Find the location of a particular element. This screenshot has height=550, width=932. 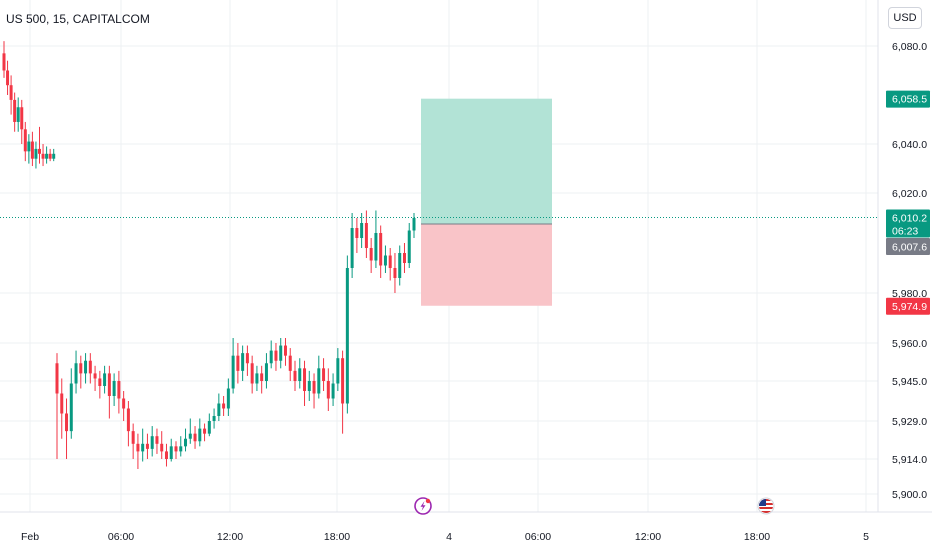

profit-zone is located at coordinates (486, 161).